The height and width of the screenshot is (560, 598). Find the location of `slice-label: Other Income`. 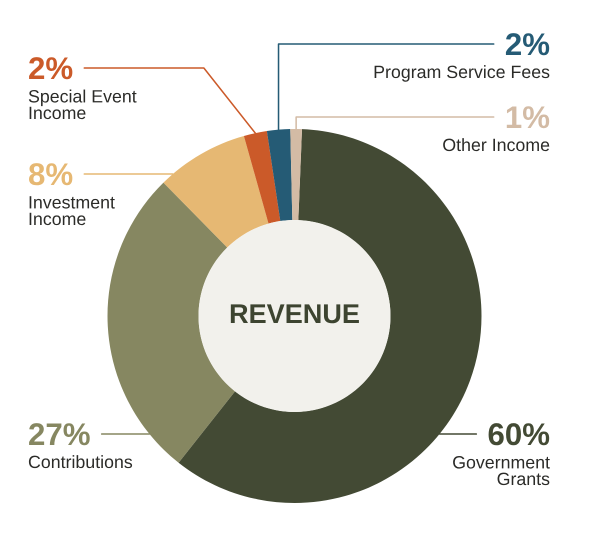

slice-label: Other Income is located at coordinates (496, 145).